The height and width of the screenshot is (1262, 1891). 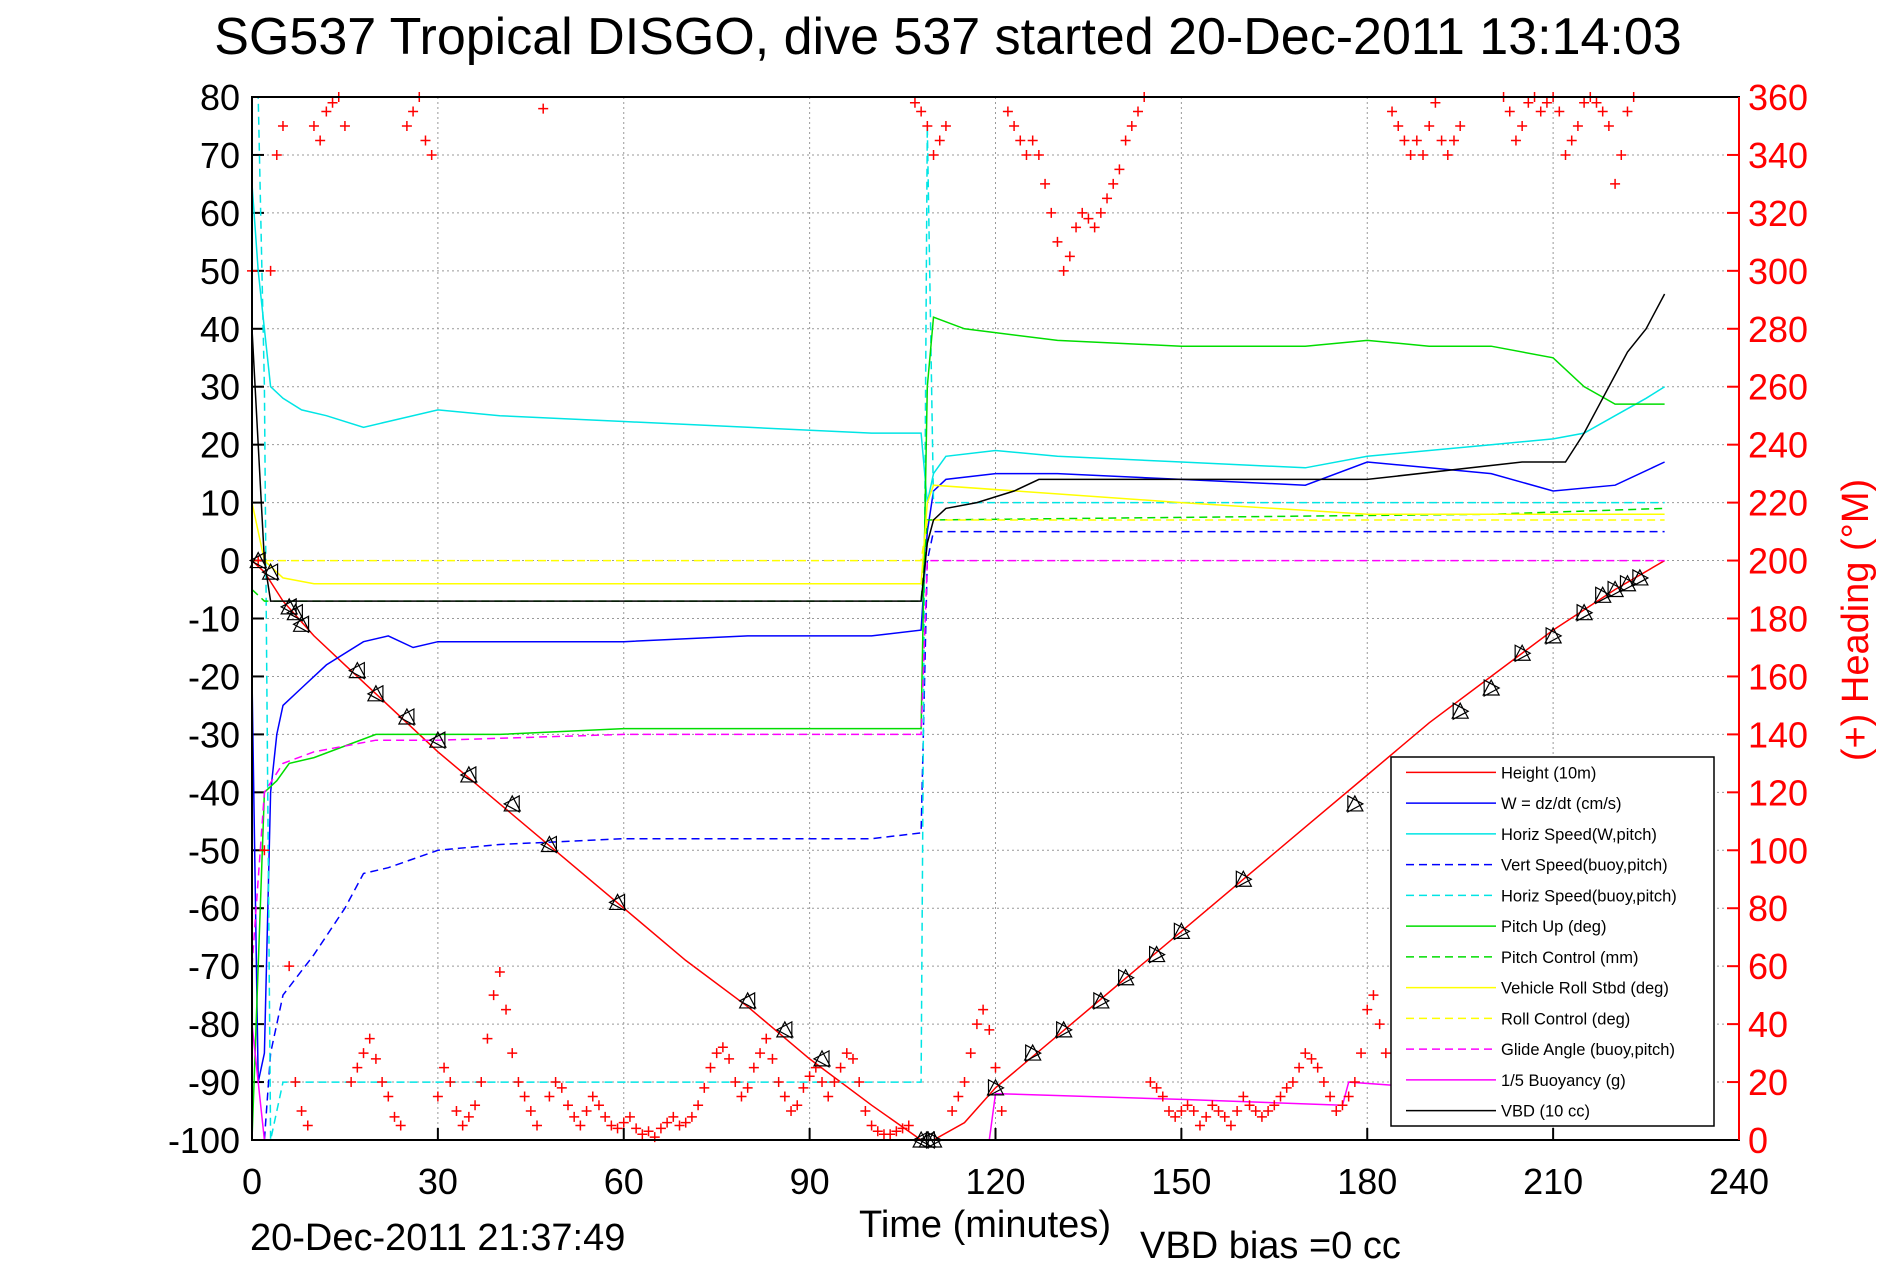 I want to click on y-tick-label: -50, so click(x=214, y=850).